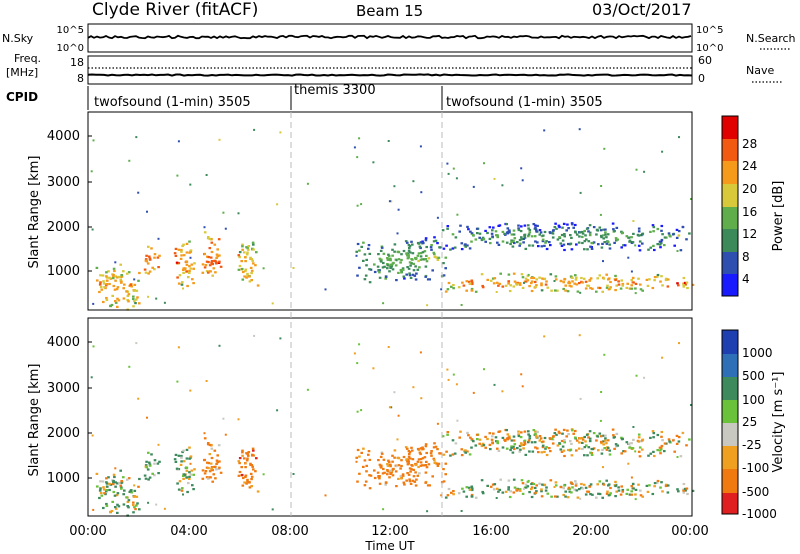 This screenshot has height=554, width=800. Describe the element at coordinates (27, 58) in the screenshot. I see `freq-label: Freq.` at that location.